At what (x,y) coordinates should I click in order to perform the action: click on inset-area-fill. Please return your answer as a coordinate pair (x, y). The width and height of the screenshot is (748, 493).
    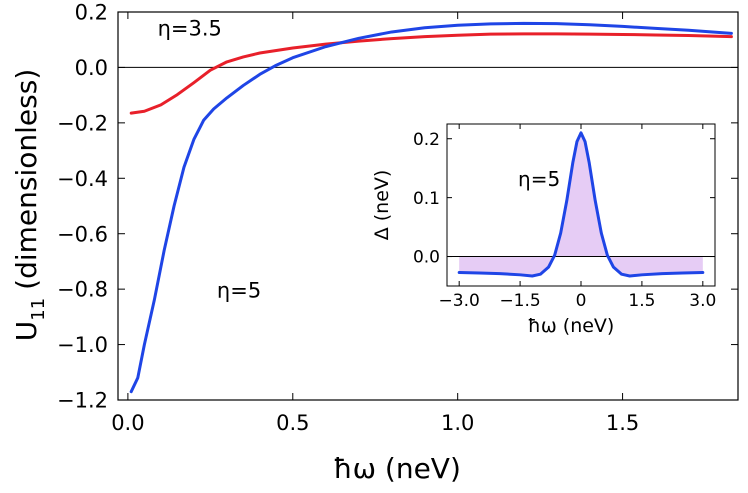
    Looking at the image, I should click on (581, 204).